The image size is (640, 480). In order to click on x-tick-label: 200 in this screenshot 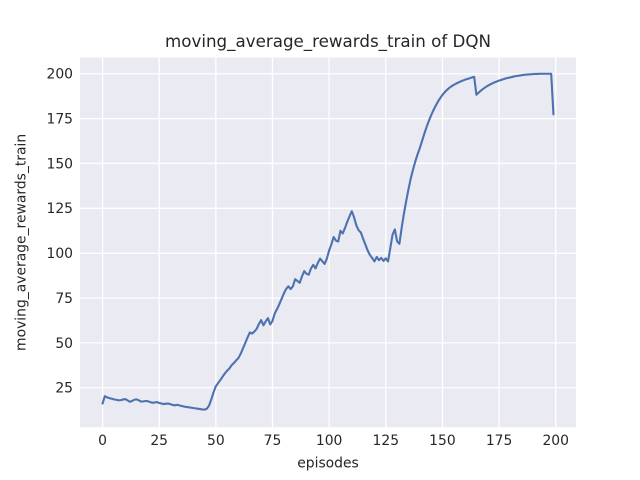, I will do `click(555, 441)`.